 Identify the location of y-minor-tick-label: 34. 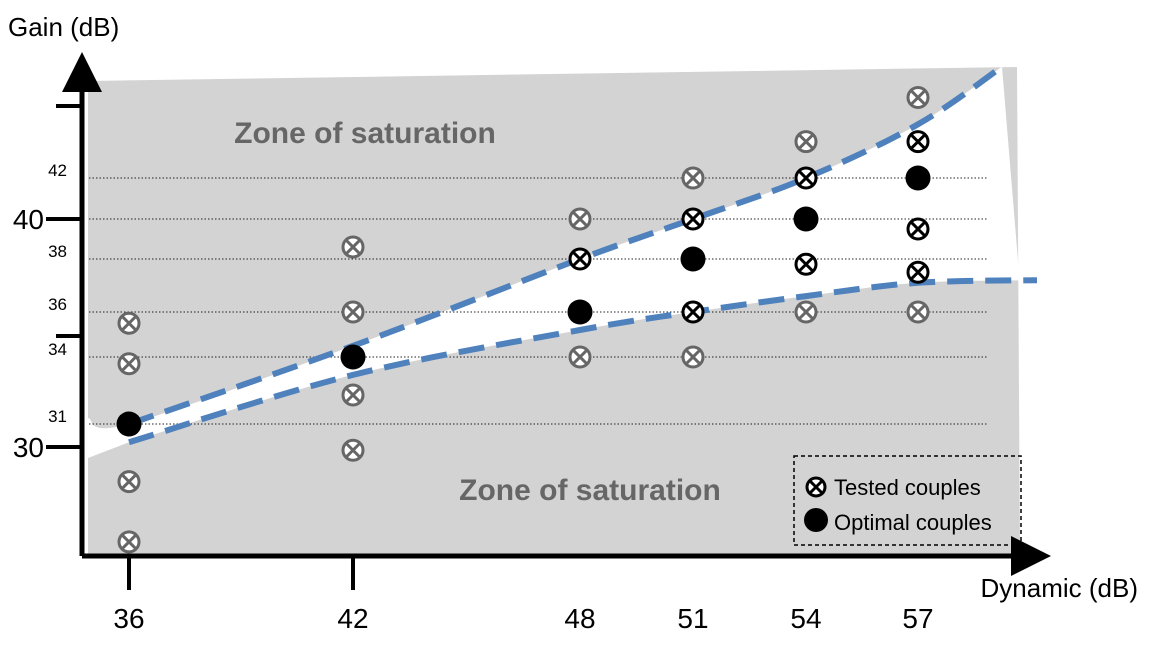
(57, 349).